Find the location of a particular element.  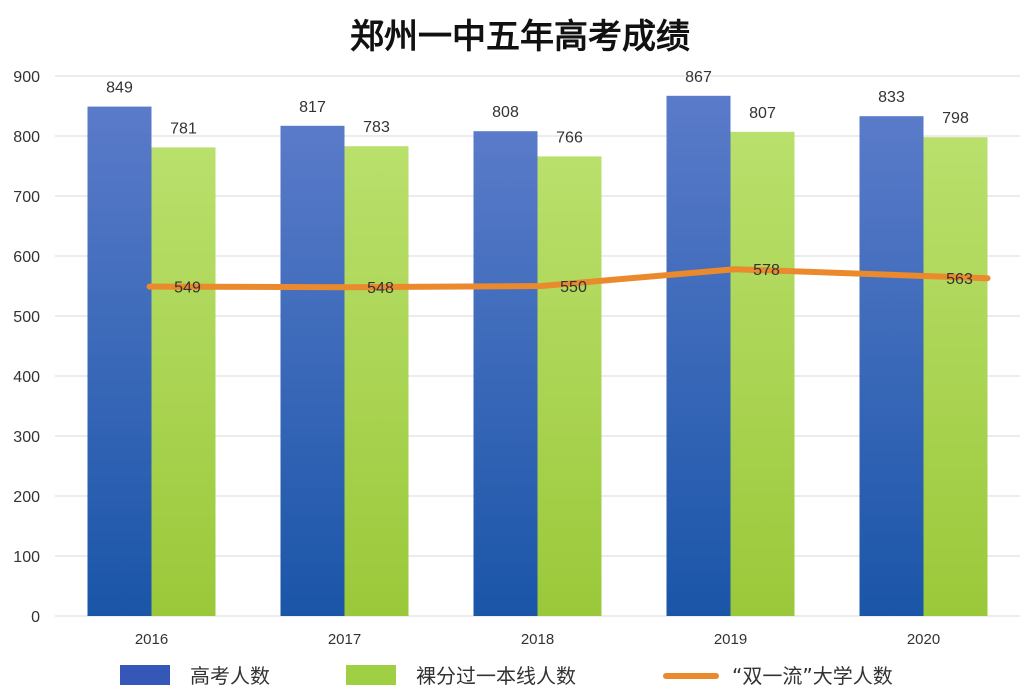

line-label-2019: 578 is located at coordinates (766, 270).